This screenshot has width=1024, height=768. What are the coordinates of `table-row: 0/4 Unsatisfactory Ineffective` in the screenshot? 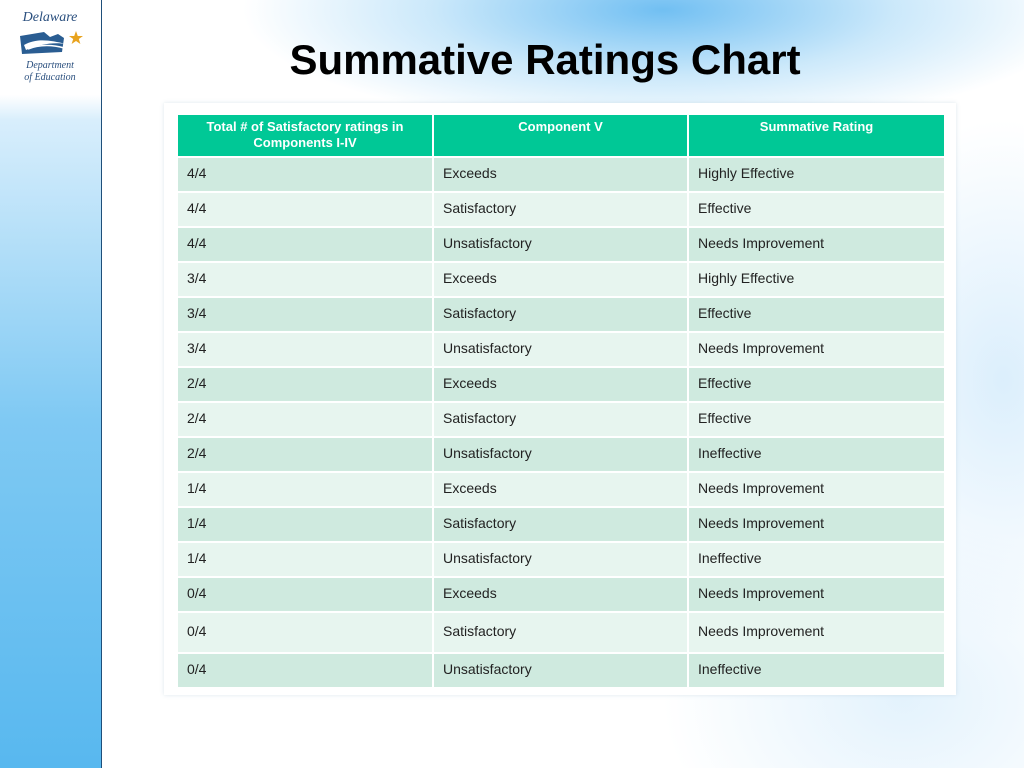 It's located at (561, 670).